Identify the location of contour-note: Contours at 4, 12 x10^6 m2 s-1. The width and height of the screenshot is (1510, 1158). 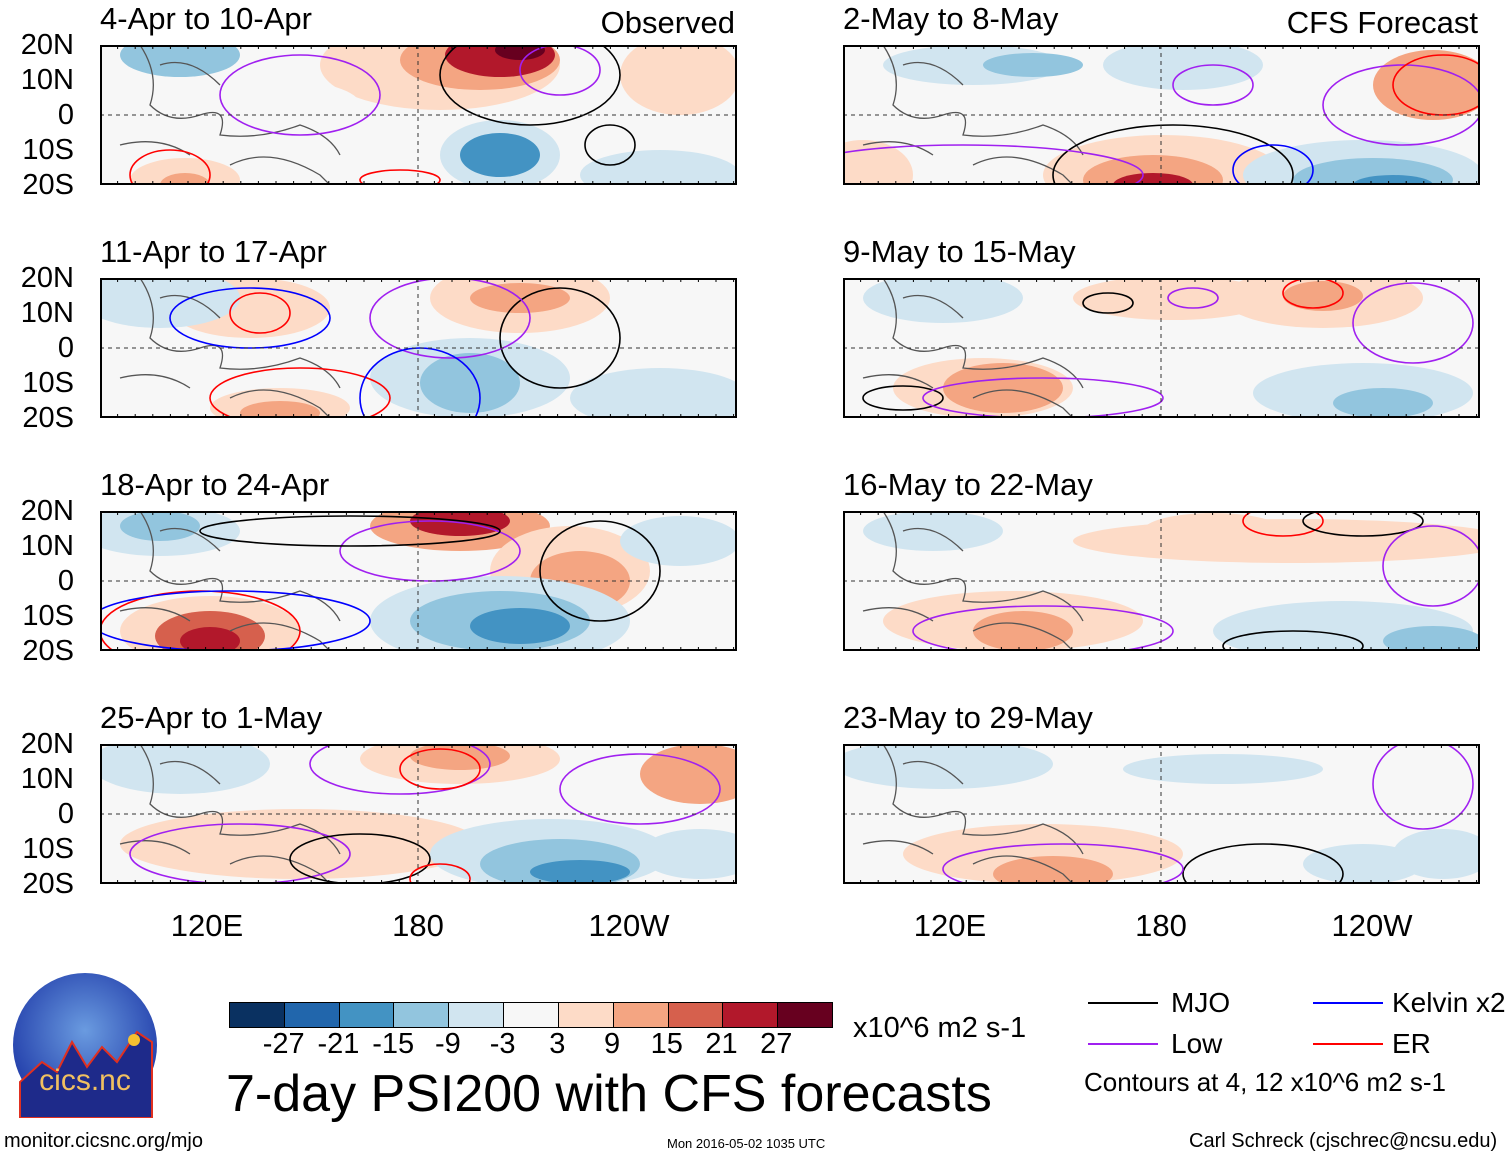
(1265, 1082).